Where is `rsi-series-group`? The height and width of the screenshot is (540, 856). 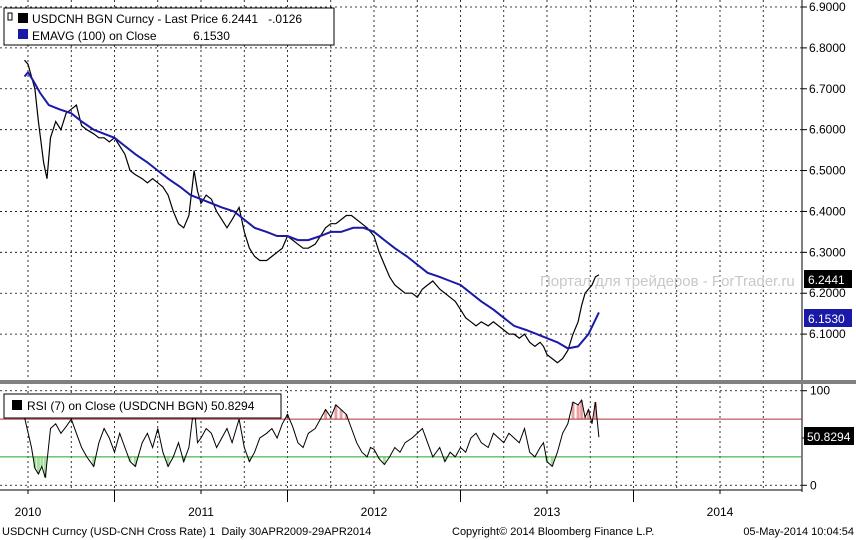
rsi-series-group is located at coordinates (312, 438).